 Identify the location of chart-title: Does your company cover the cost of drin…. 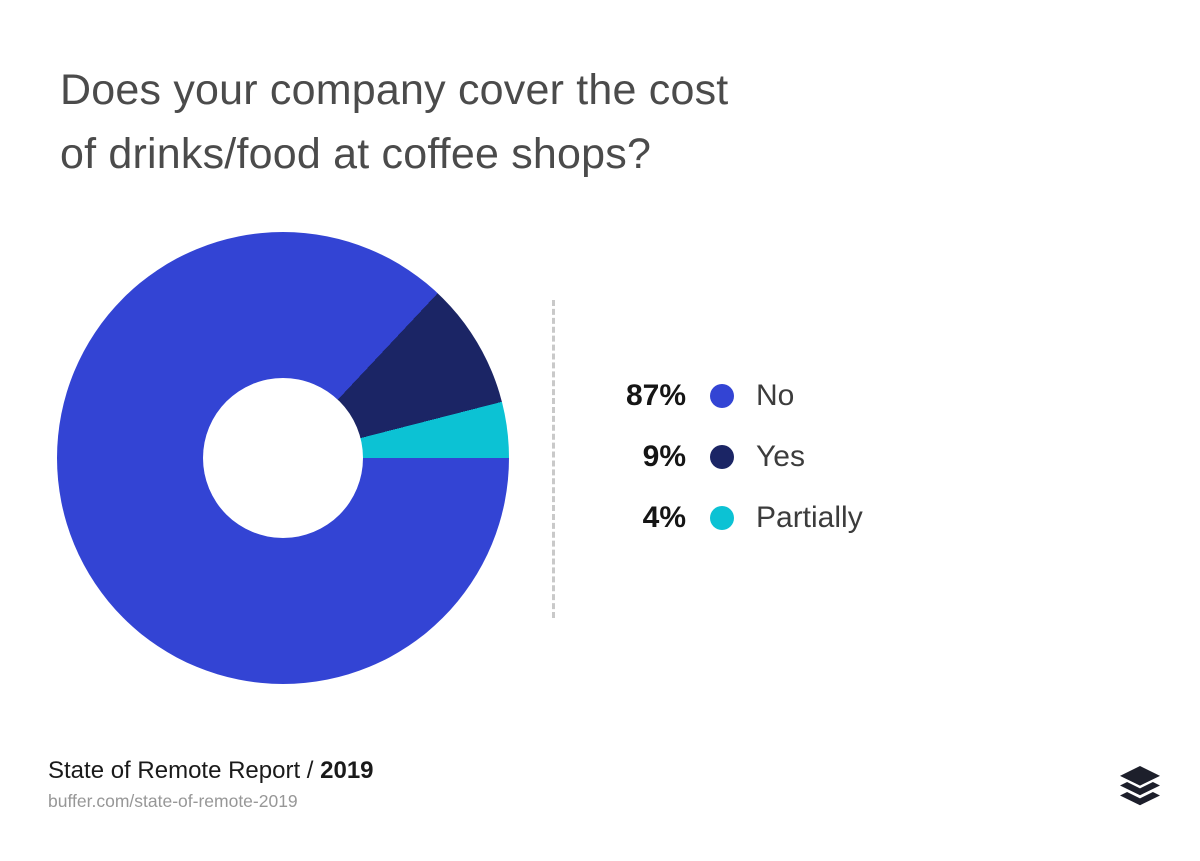
(394, 122).